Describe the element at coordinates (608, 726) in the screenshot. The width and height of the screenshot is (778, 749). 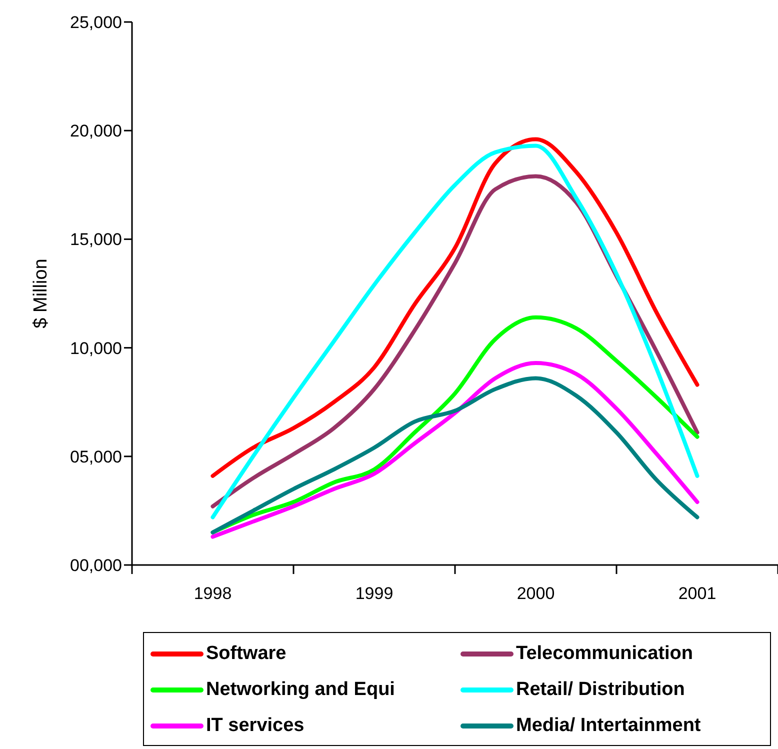
I see `legend-label: Media/ Intertainment` at that location.